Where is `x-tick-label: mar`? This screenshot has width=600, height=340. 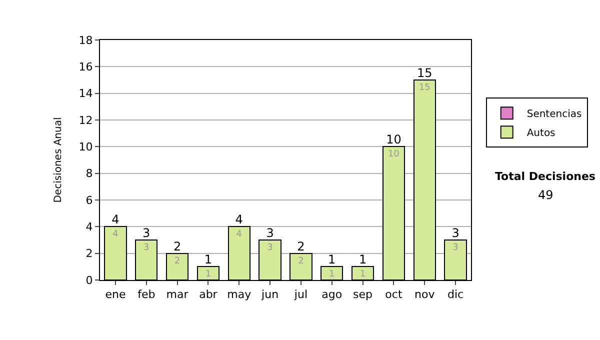
x-tick-label: mar is located at coordinates (177, 295).